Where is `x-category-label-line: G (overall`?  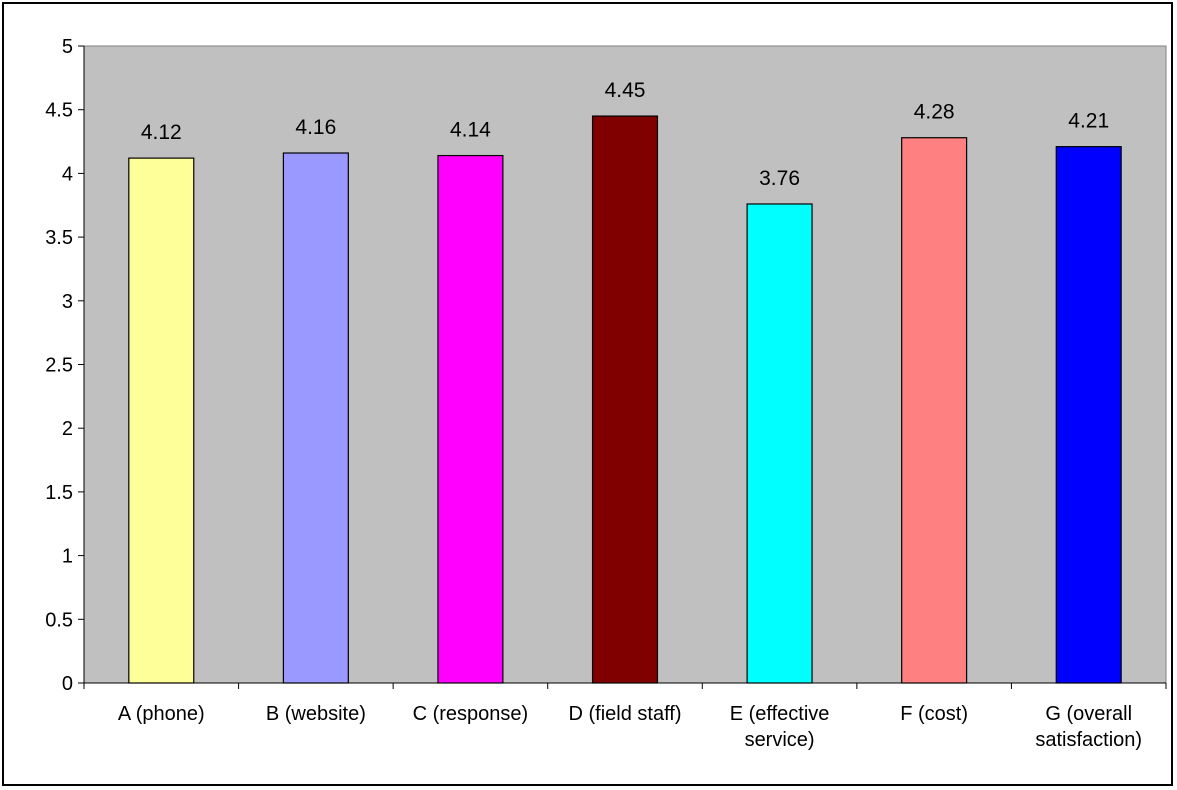
x-category-label-line: G (overall is located at coordinates (1088, 714).